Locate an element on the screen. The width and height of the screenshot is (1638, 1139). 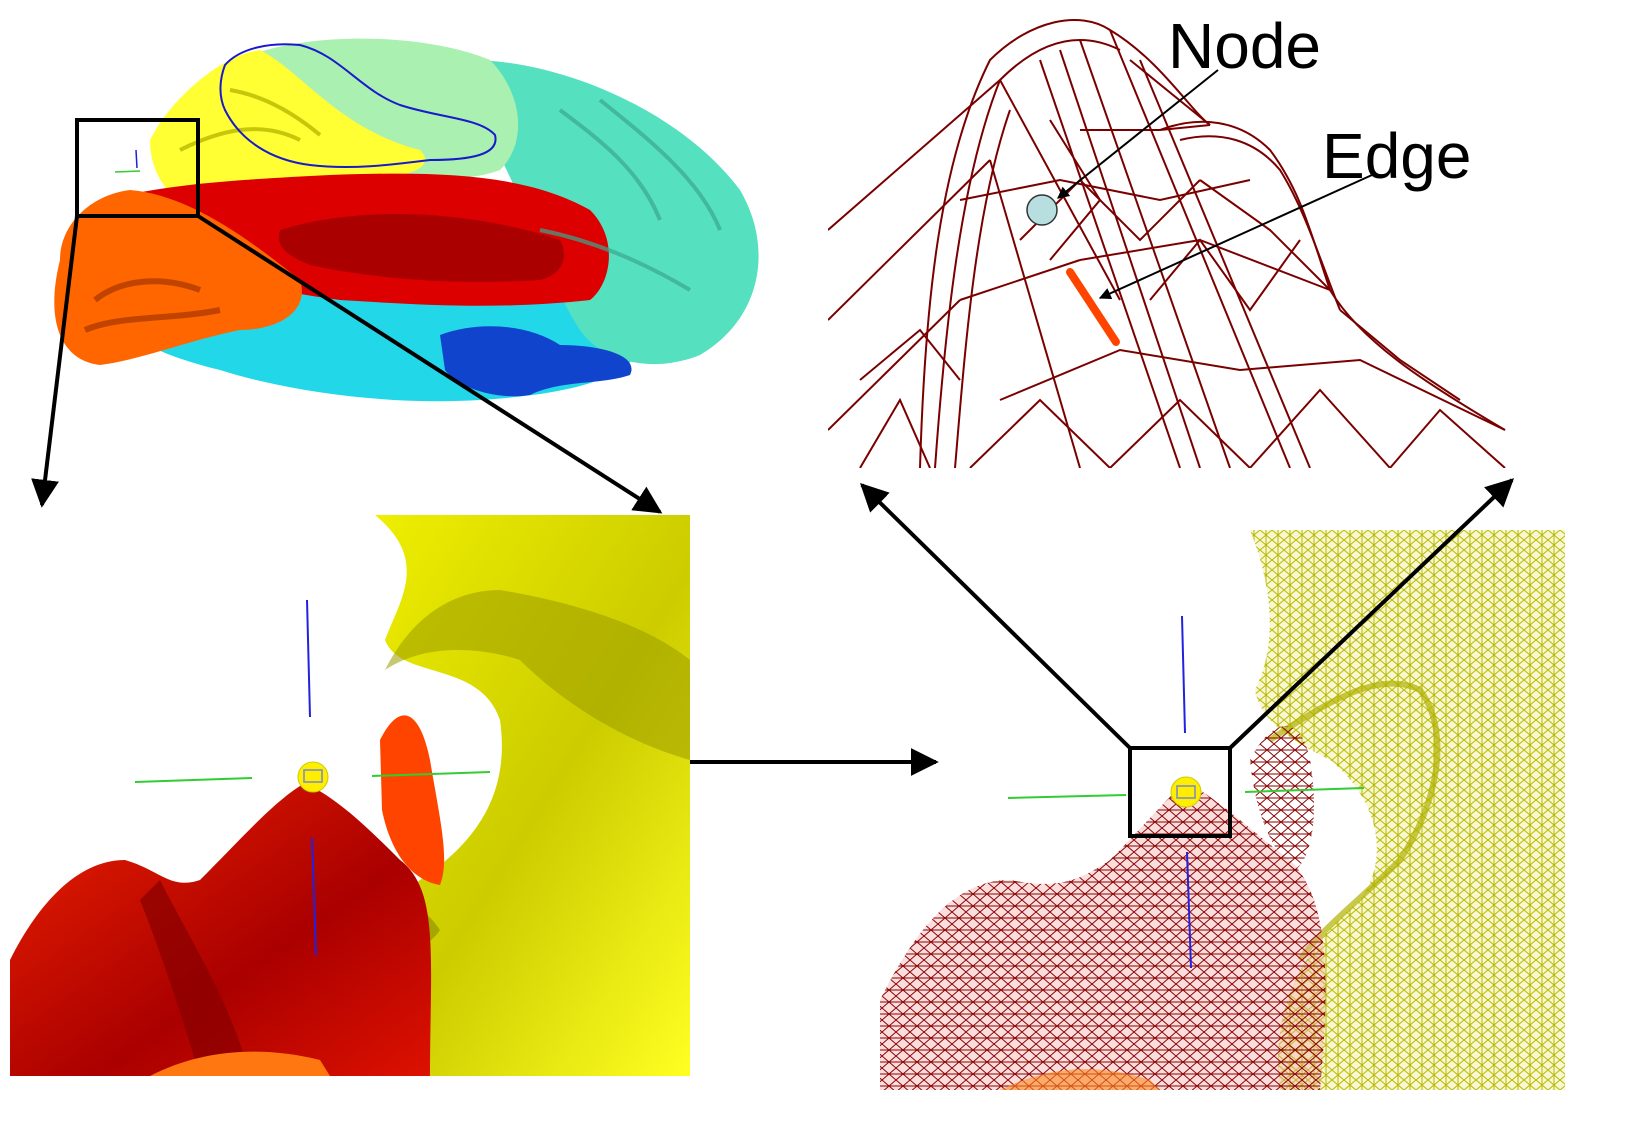
frontal-sulci is located at coordinates (250, 120).